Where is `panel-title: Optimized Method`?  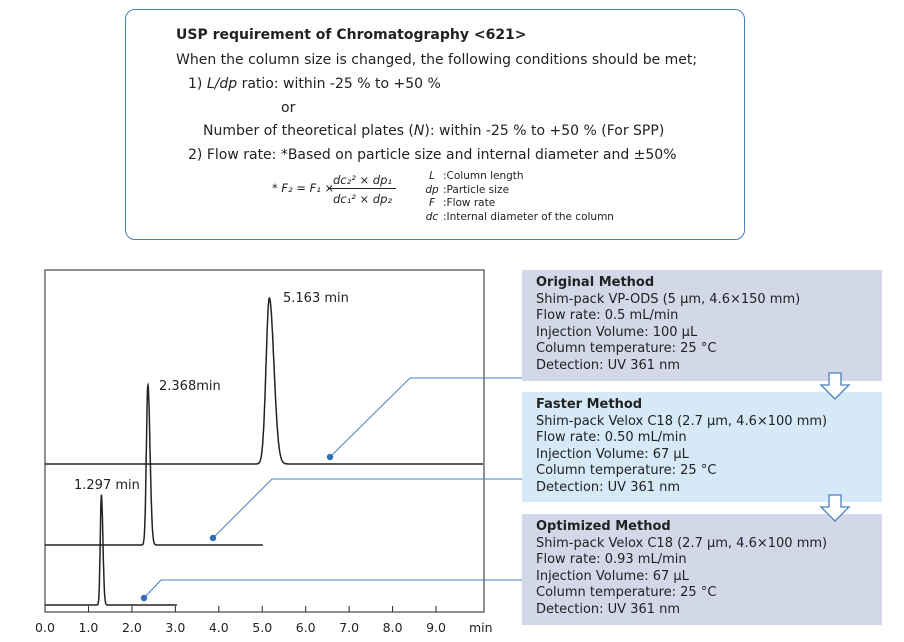 panel-title: Optimized Method is located at coordinates (603, 526).